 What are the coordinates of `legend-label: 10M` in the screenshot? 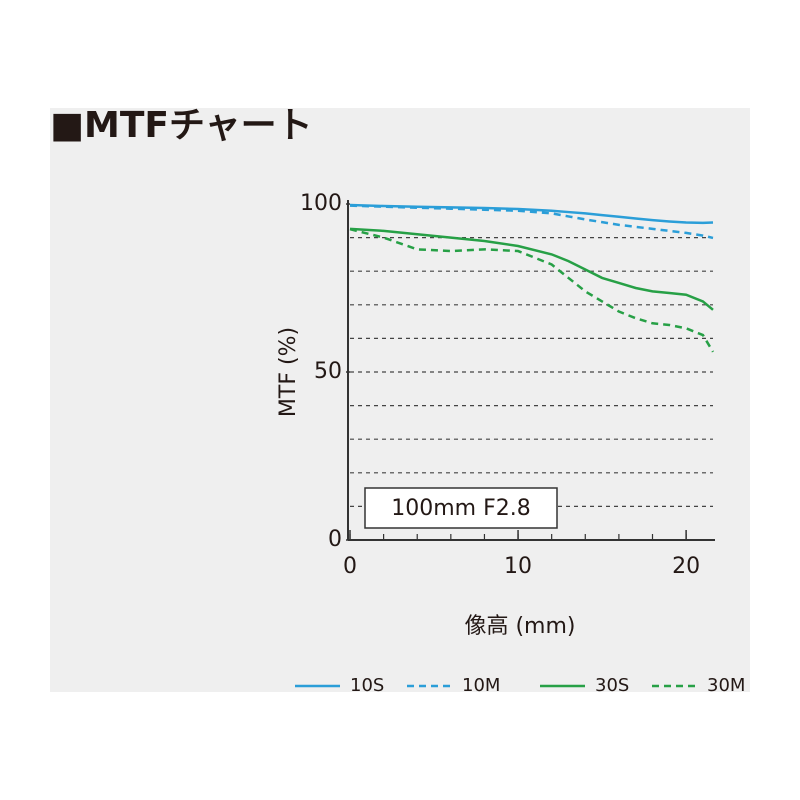 It's located at (481, 685).